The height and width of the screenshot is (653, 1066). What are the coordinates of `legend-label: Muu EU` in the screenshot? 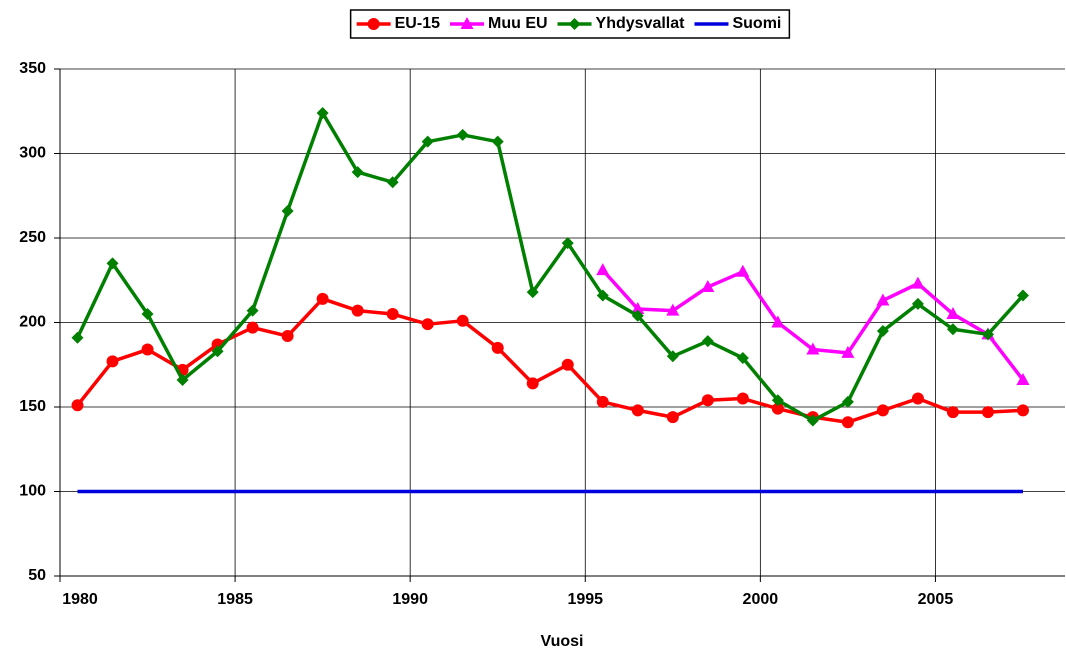 It's located at (518, 23).